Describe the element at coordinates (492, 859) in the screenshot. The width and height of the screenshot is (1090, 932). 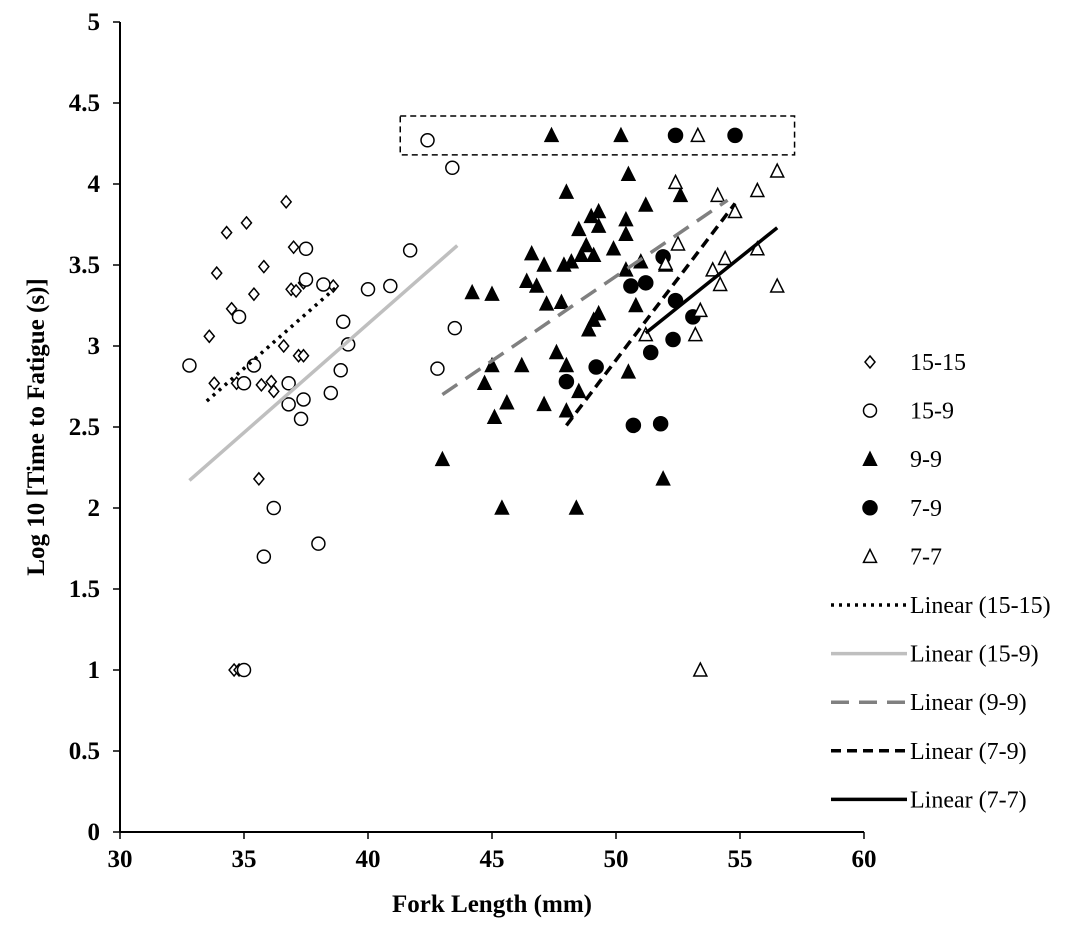
I see `x-tick-label: 45` at that location.